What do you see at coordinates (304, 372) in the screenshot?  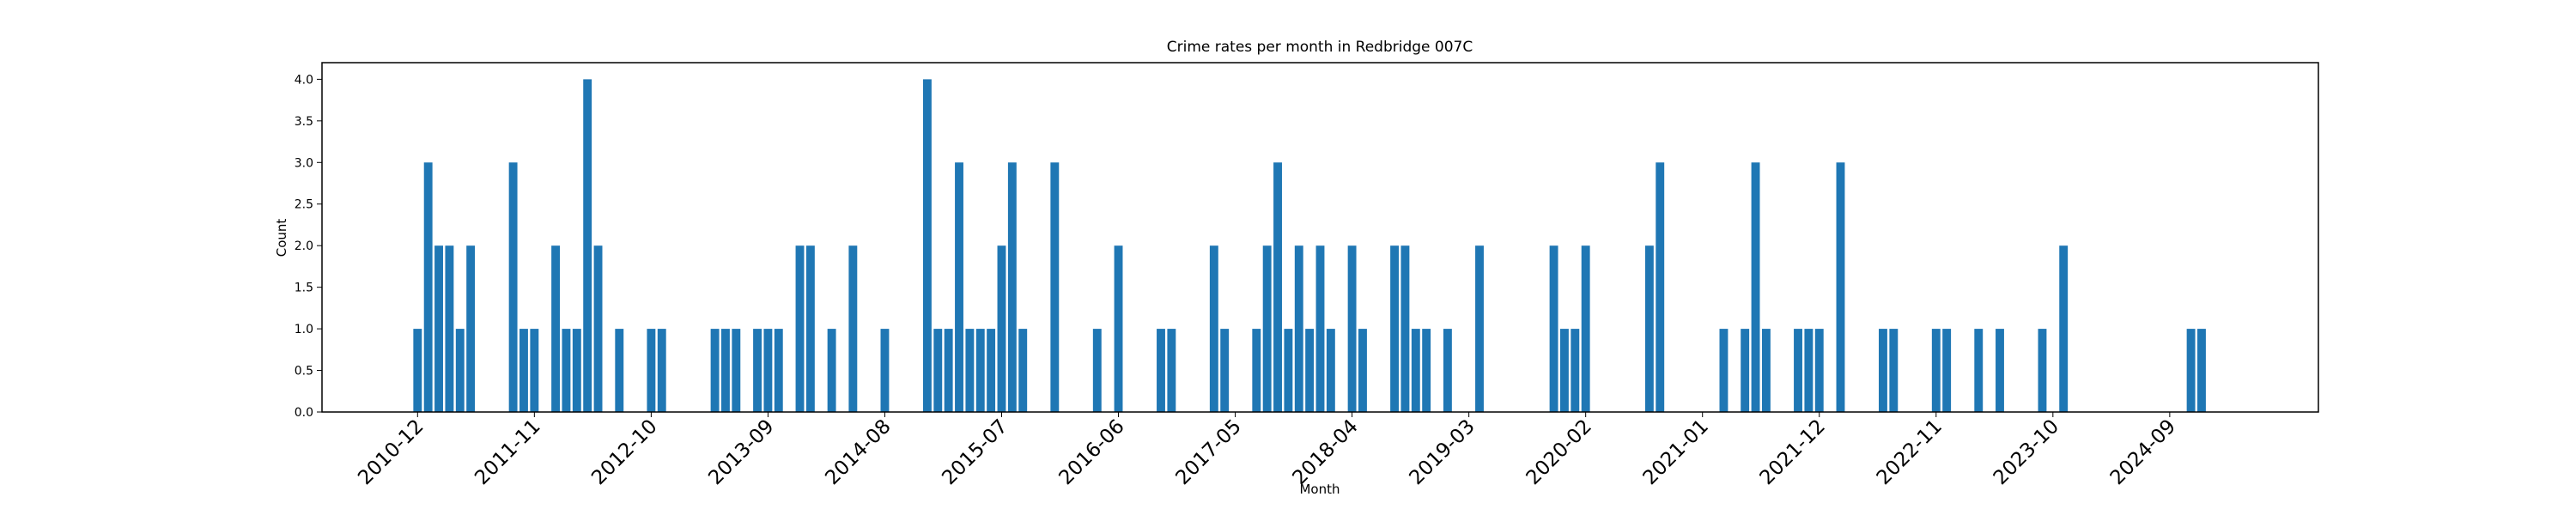 I see `y-tick-label: 0.5` at bounding box center [304, 372].